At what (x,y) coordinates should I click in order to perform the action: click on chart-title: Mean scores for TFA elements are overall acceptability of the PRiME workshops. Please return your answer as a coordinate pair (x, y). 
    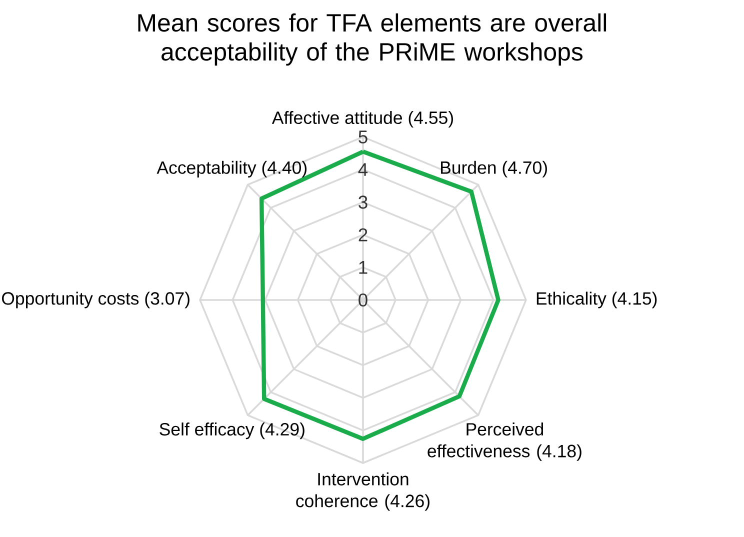
    Looking at the image, I should click on (372, 39).